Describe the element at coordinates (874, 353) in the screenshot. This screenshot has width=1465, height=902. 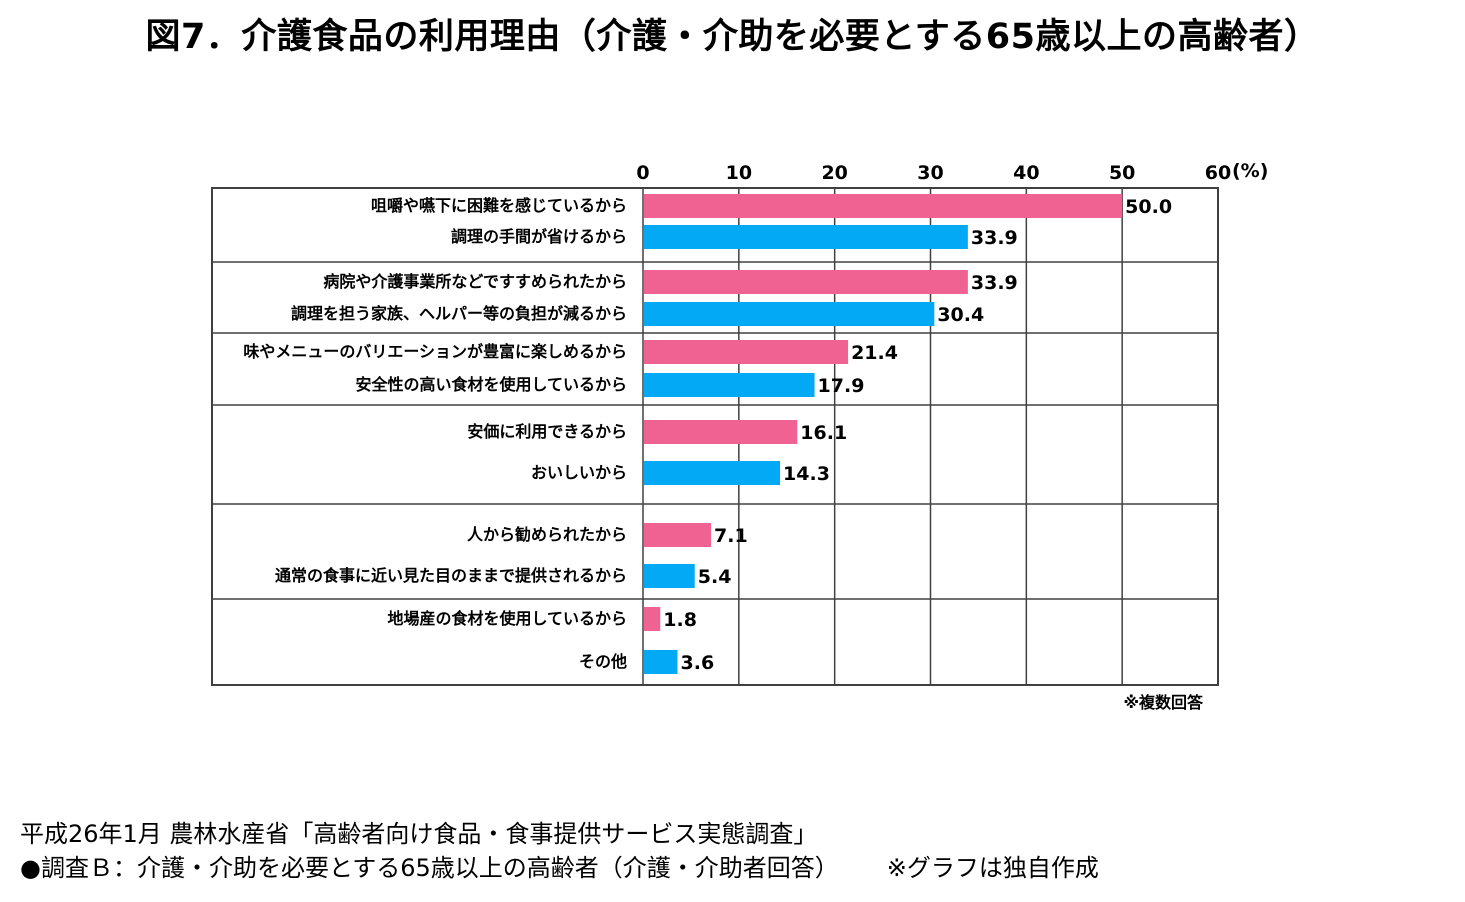
I see `value-label: 21.4` at that location.